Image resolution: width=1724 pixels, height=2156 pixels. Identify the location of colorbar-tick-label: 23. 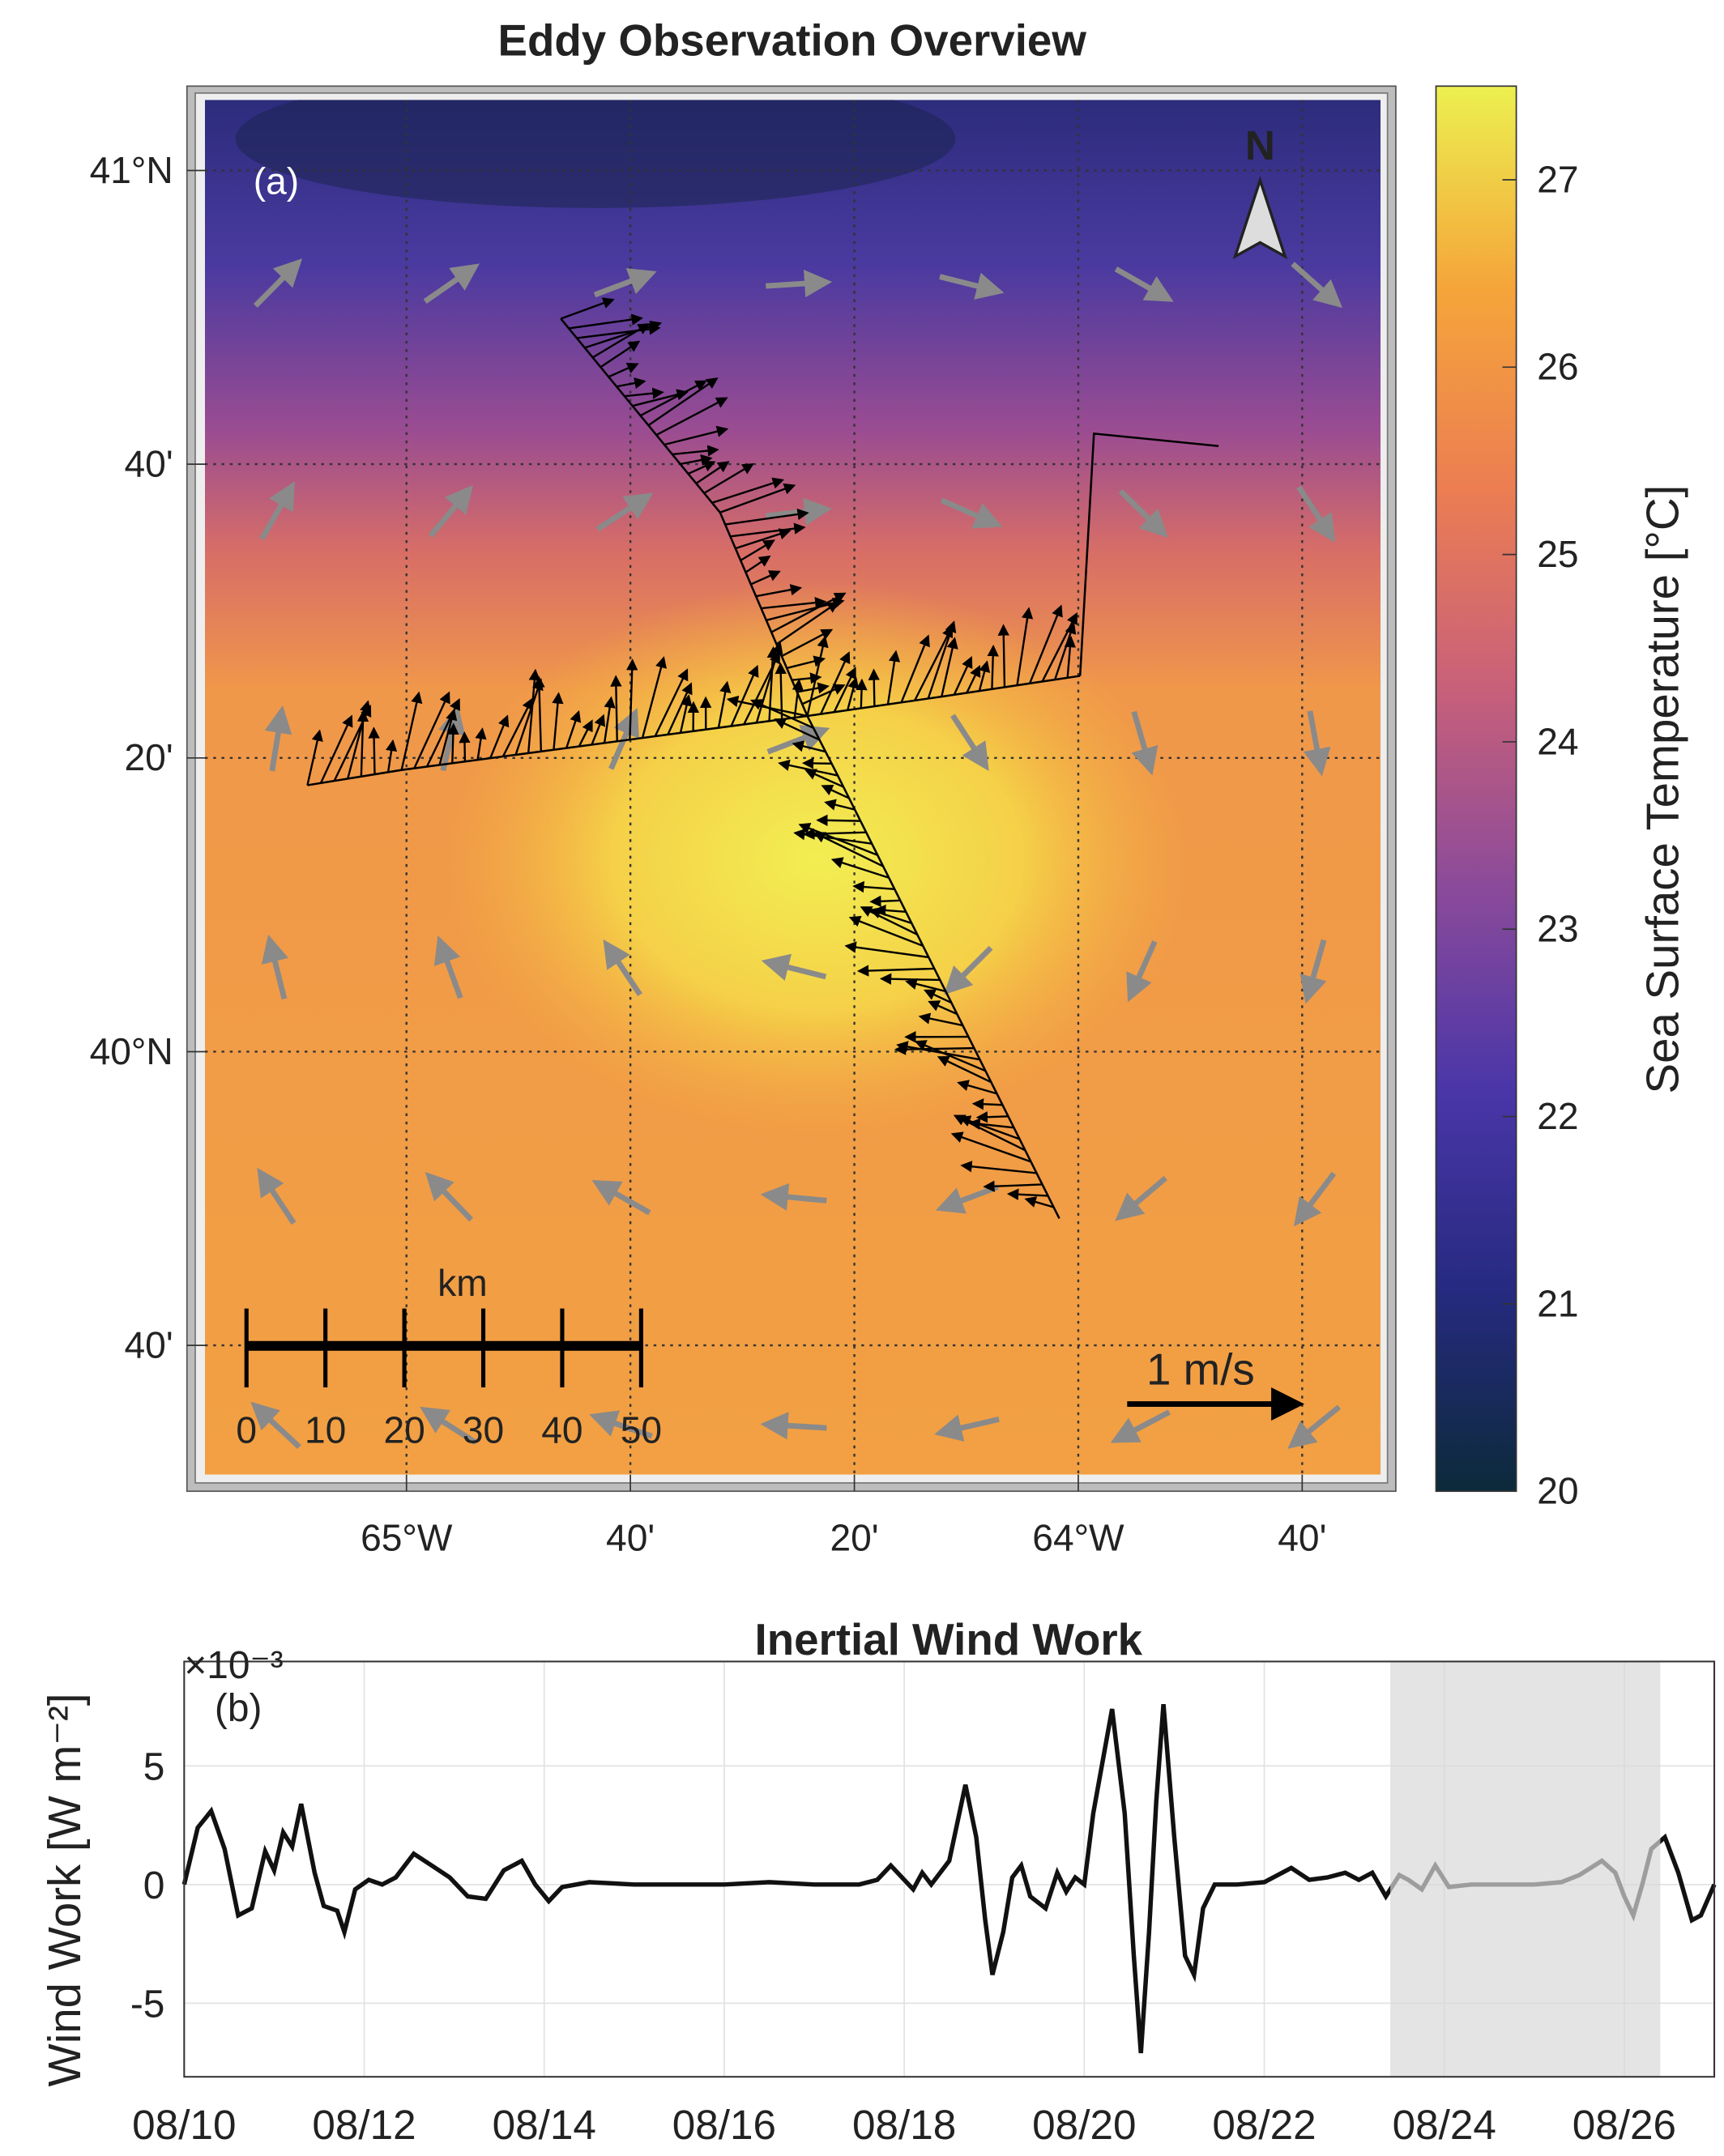
(1557, 929).